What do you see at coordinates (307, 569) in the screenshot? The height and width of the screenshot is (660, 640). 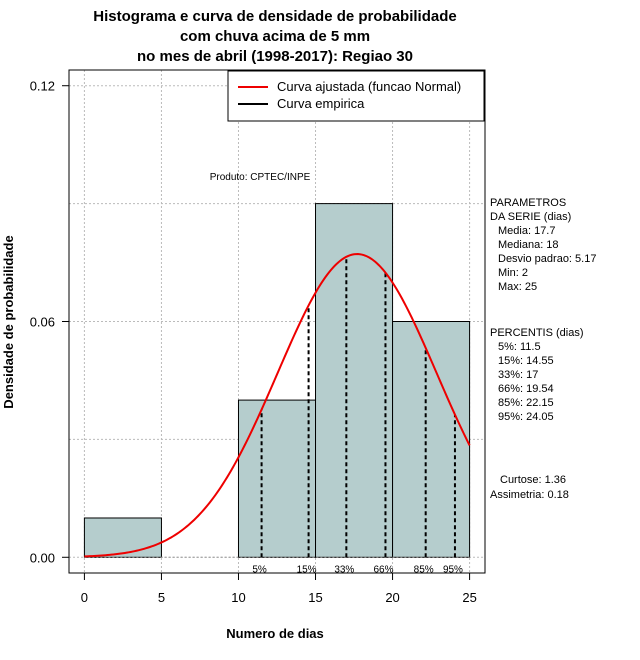 I see `percentile-label: 15%` at bounding box center [307, 569].